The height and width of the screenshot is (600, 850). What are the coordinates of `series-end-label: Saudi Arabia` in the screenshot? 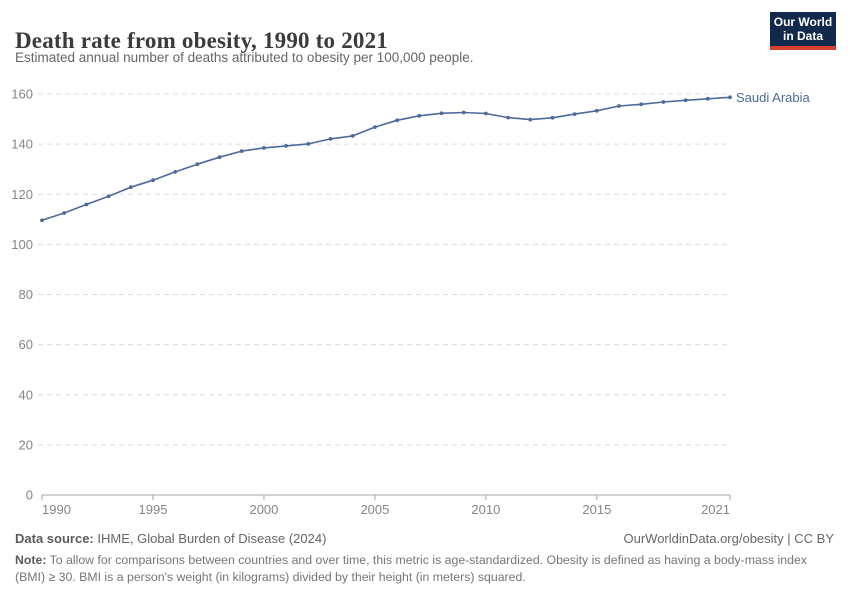 It's located at (773, 97).